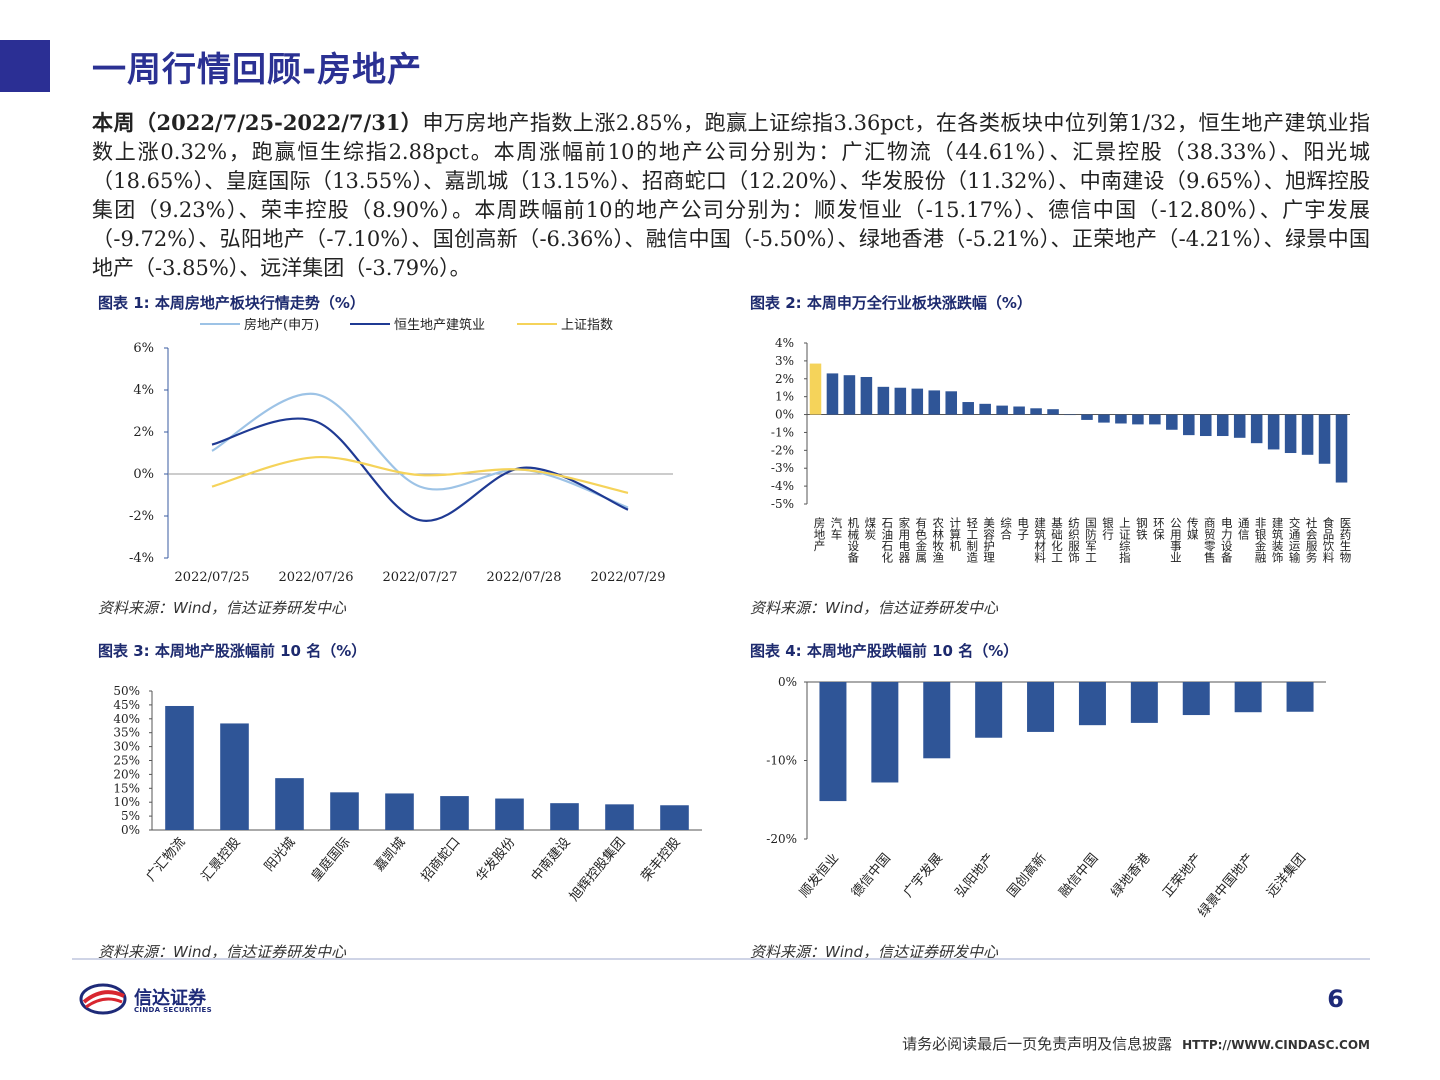  What do you see at coordinates (1290, 434) in the screenshot?
I see `bar-交通运输` at bounding box center [1290, 434].